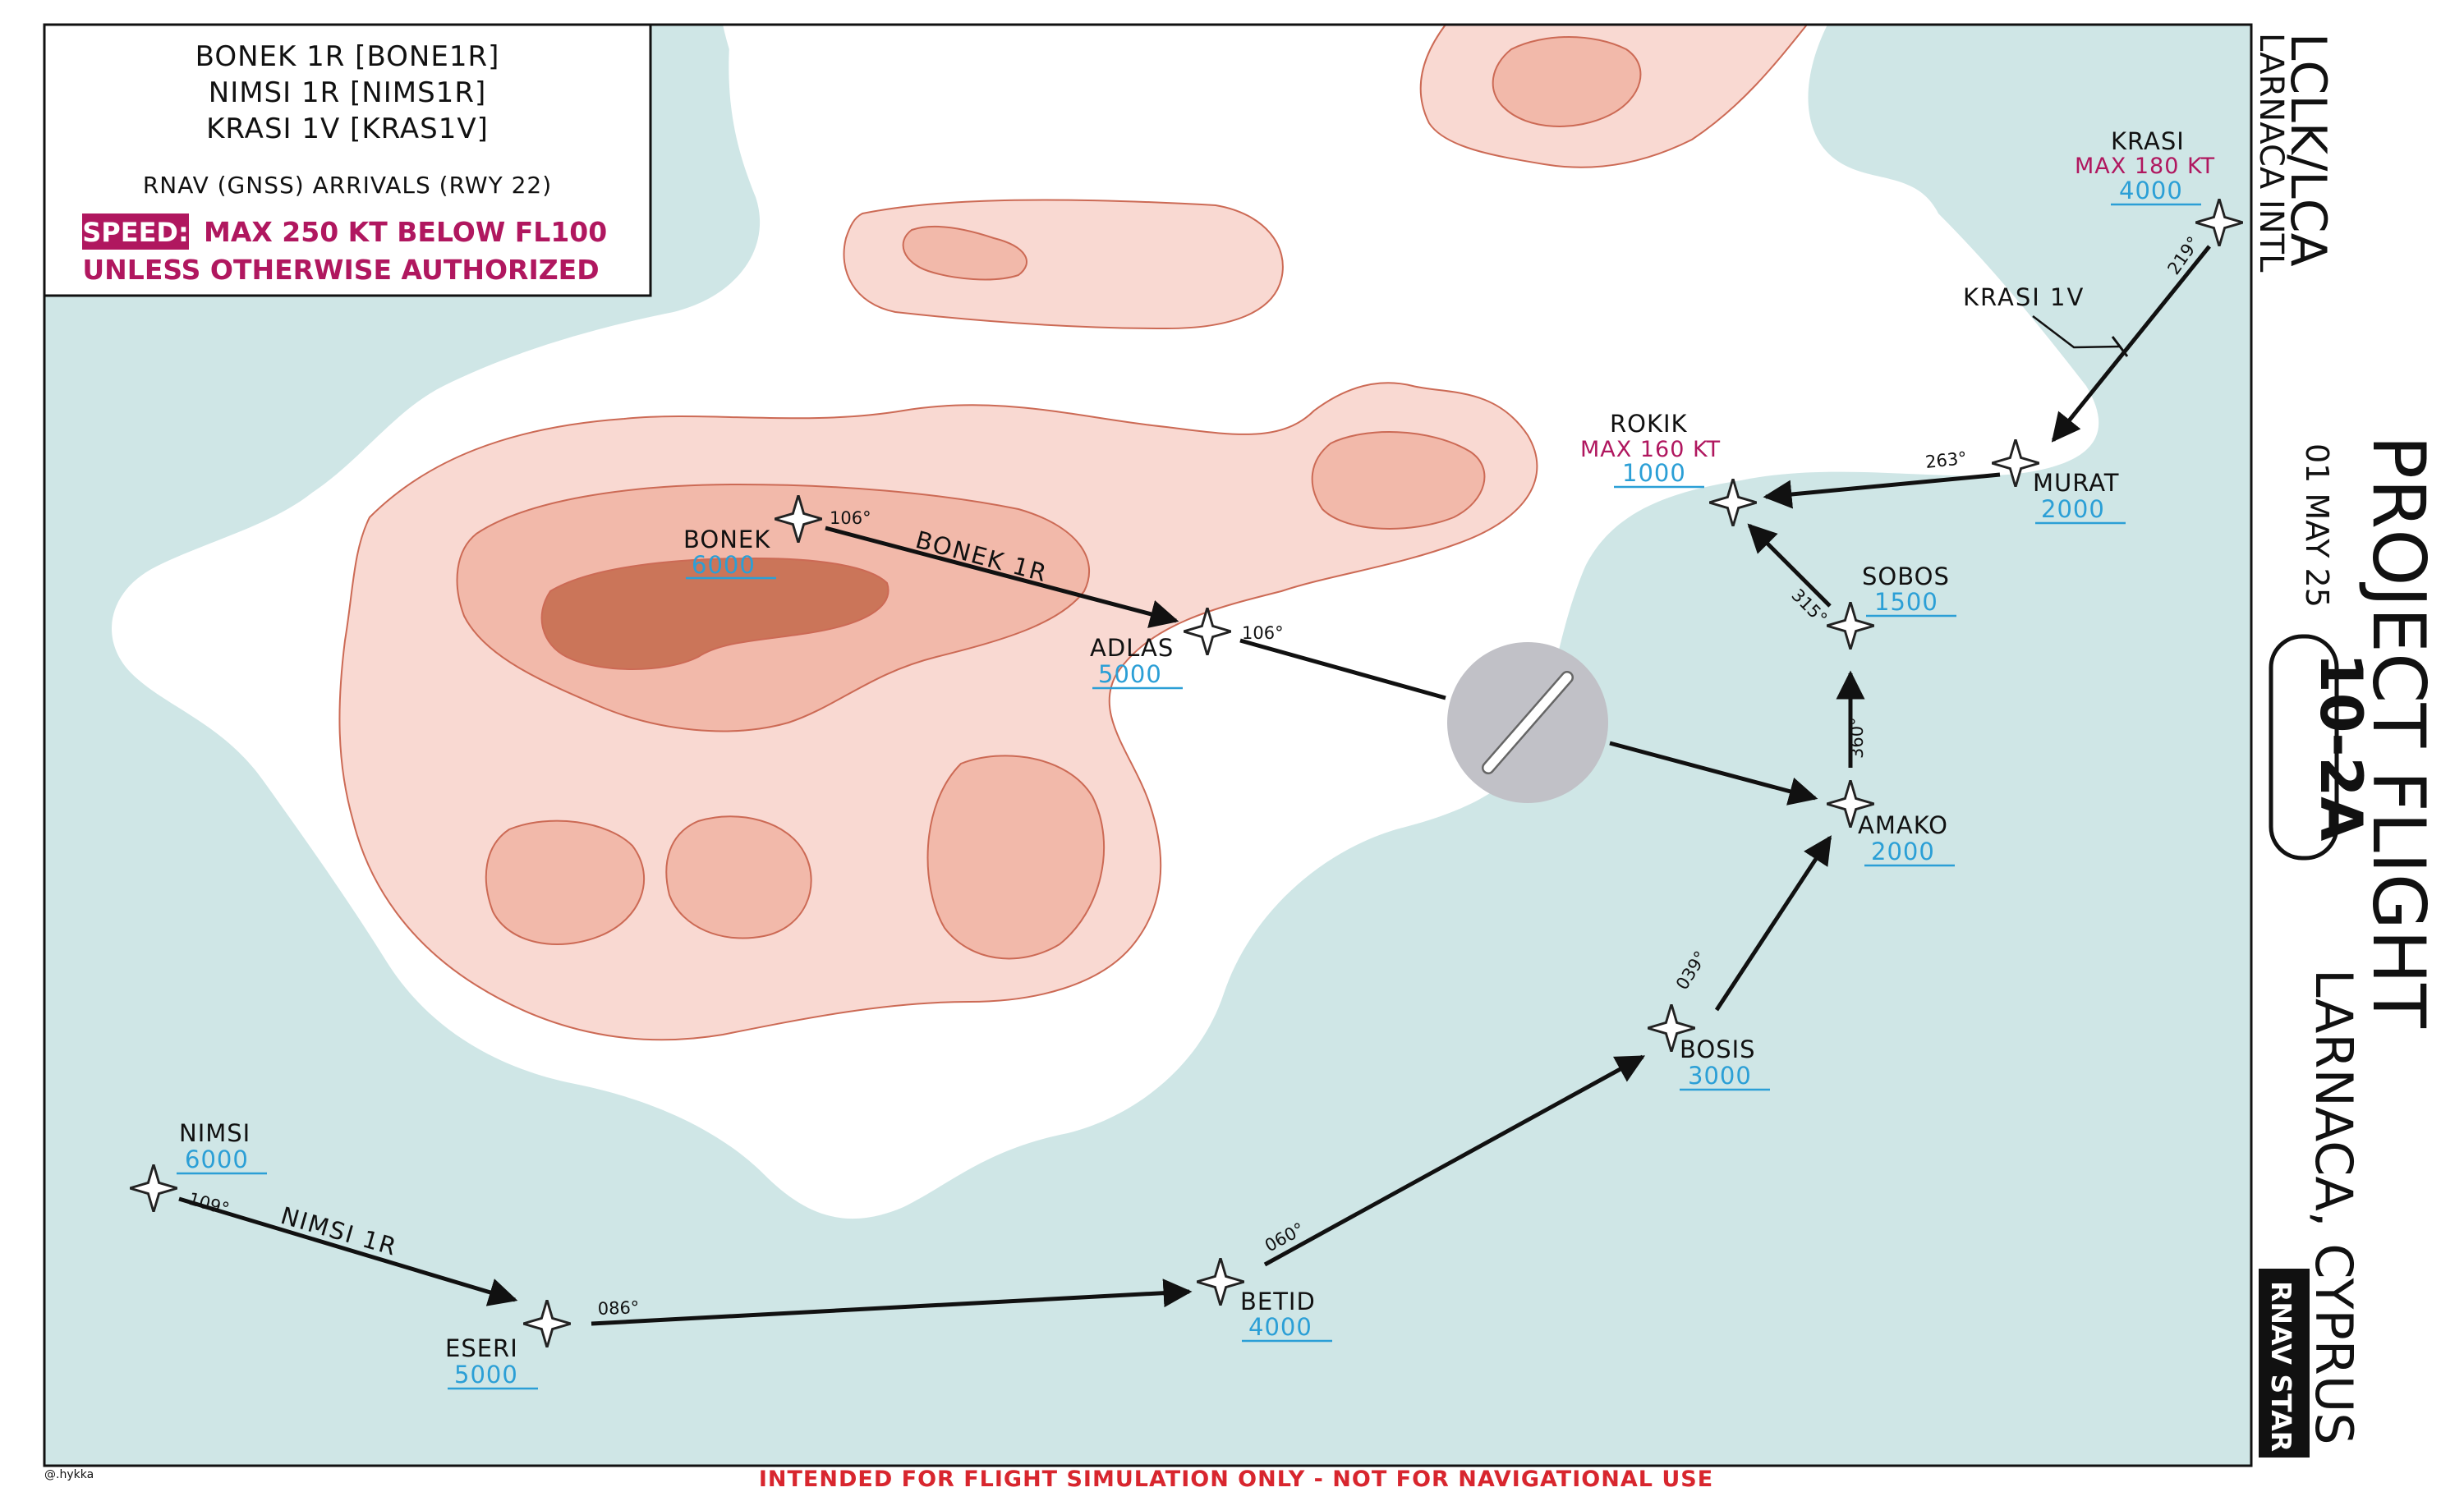 The image size is (2464, 1492). What do you see at coordinates (2076, 483) in the screenshot?
I see `waypoint-murat-name: MURAT` at bounding box center [2076, 483].